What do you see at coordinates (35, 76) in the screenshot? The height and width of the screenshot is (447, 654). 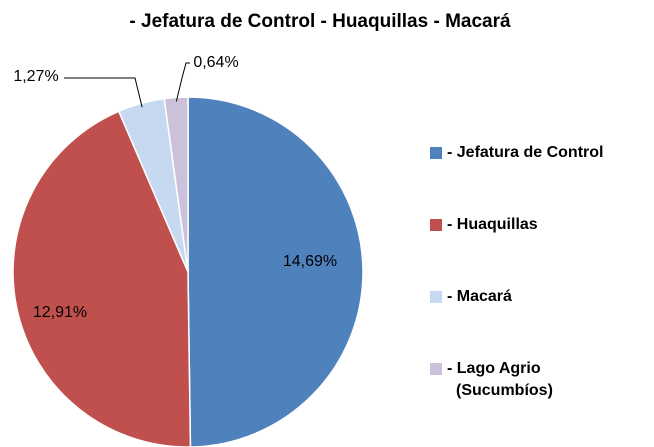 I see `data-label: 1,27%` at bounding box center [35, 76].